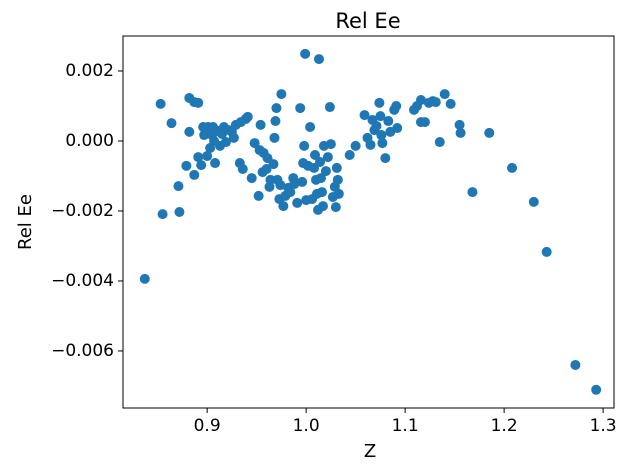  I want to click on y-axis-label: Rel Ee, so click(25, 222).